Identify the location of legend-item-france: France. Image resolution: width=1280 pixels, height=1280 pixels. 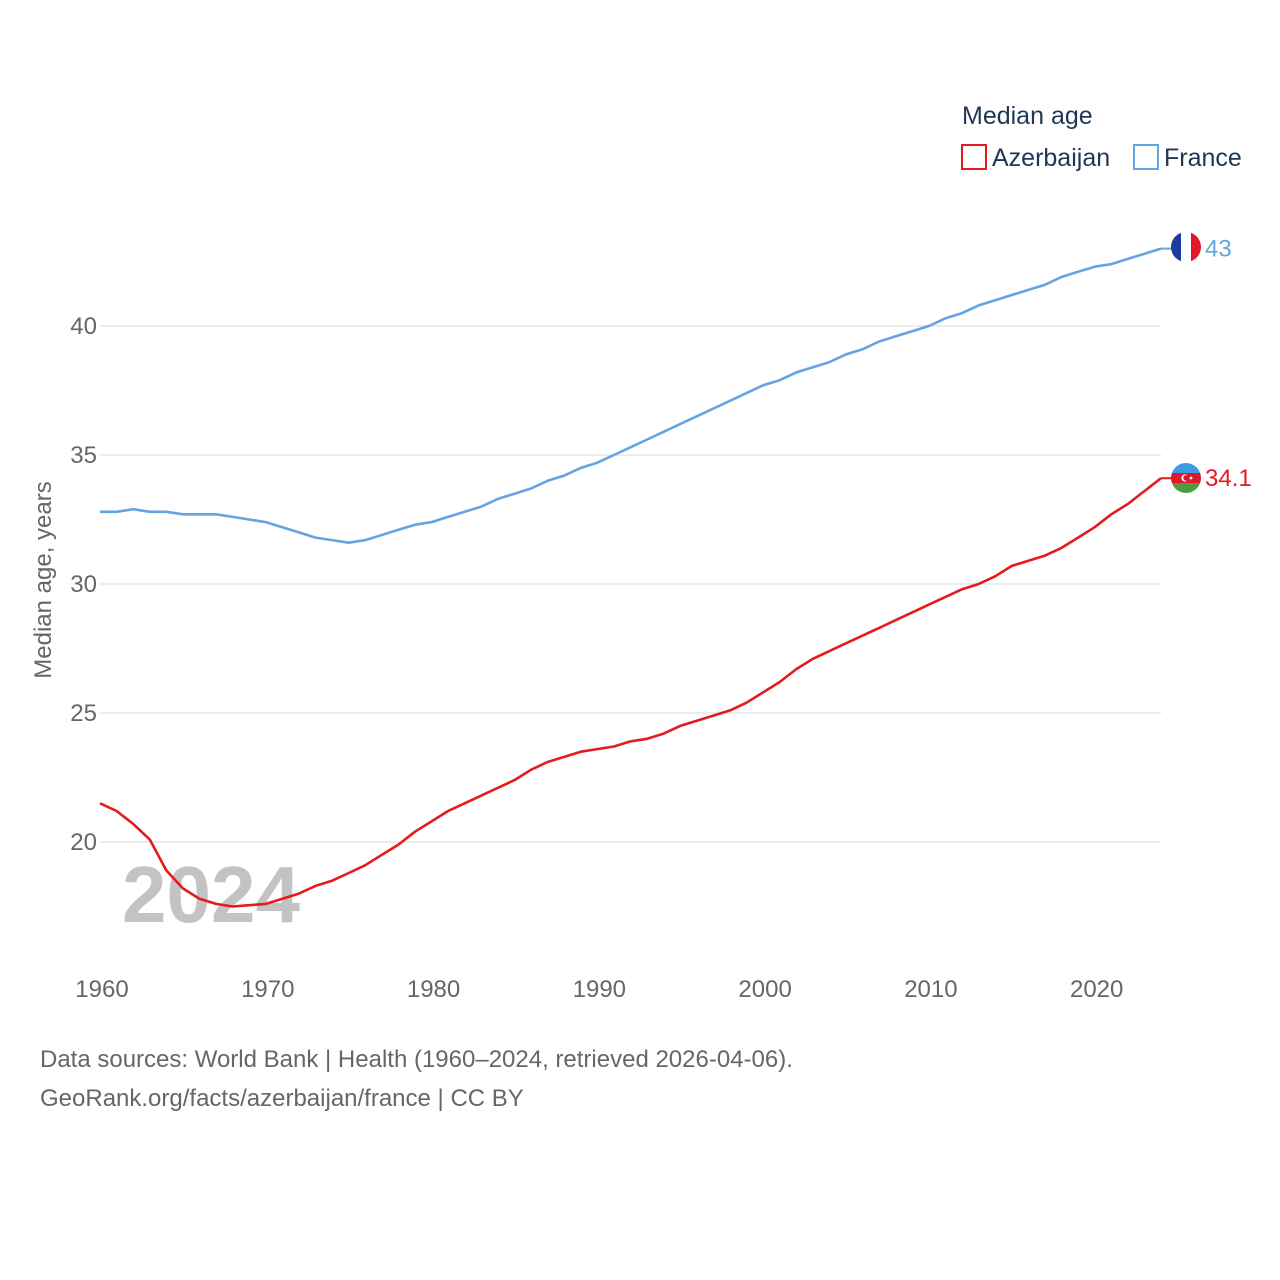
(1187, 158).